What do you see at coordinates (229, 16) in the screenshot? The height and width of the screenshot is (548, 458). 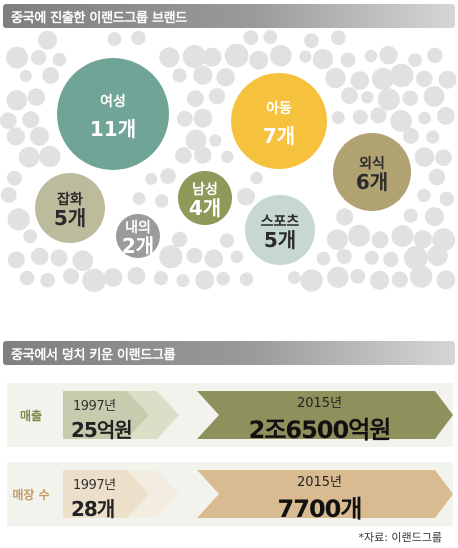 I see `section-header-brands: 중국에 진출한 이랜드그룹 브랜드` at bounding box center [229, 16].